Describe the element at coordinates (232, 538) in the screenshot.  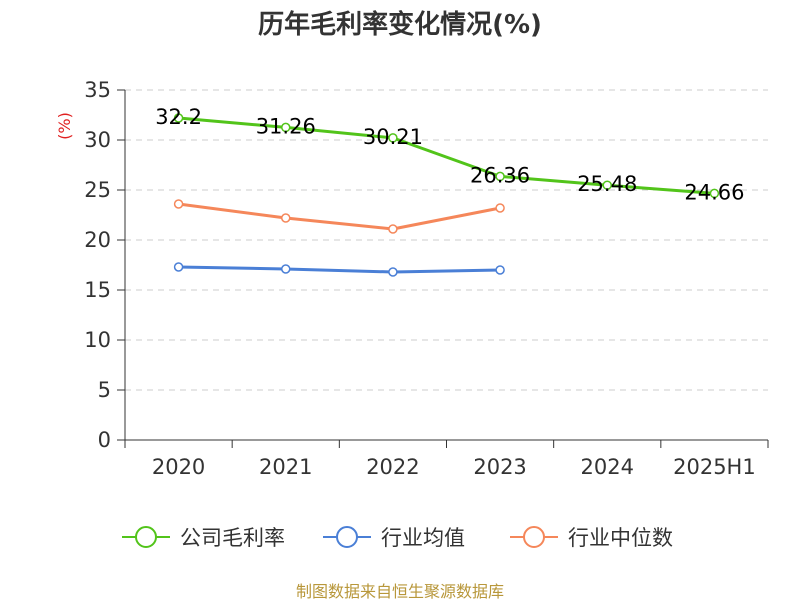
I see `legend-label: 公司毛利率` at that location.